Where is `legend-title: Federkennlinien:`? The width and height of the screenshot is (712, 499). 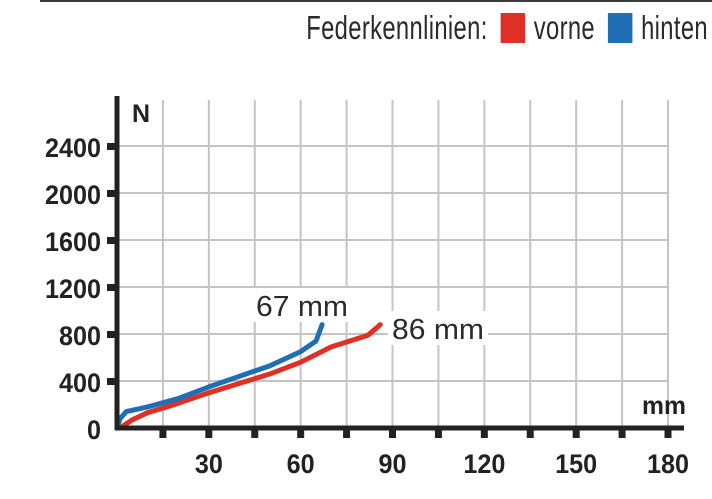
legend-title: Federkennlinien: is located at coordinates (397, 27).